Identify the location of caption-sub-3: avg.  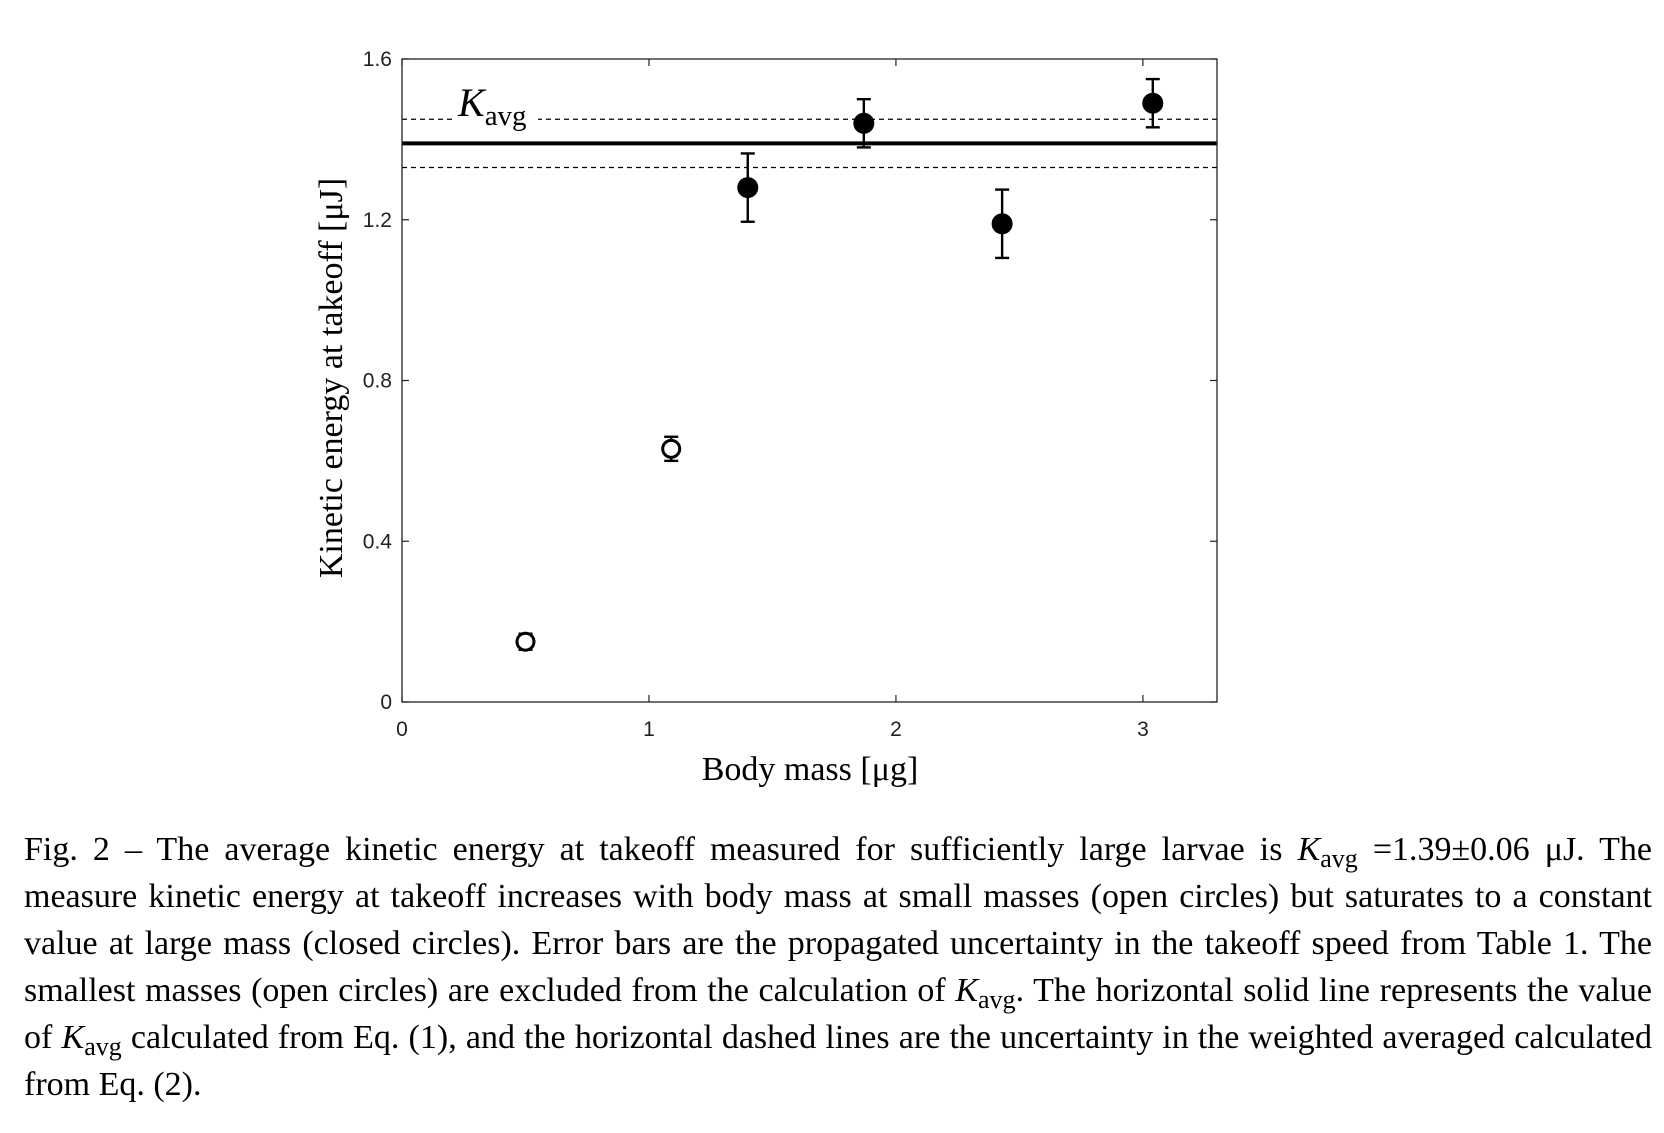
(103, 1046).